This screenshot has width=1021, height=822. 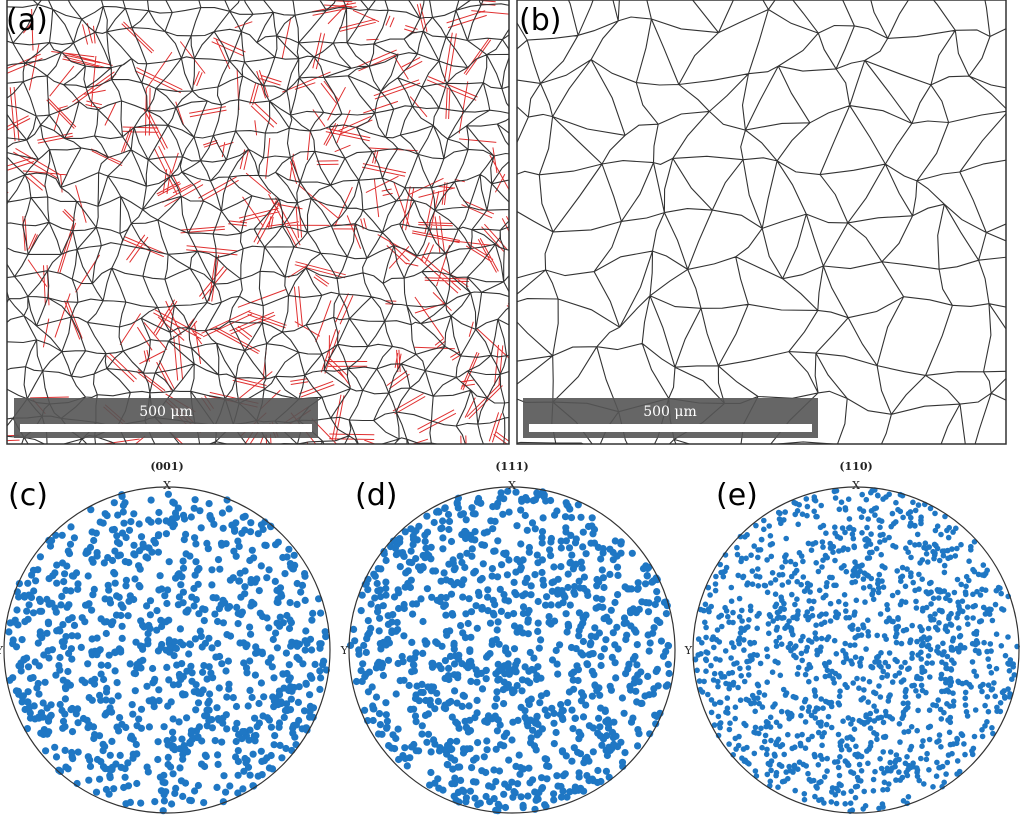 I want to click on pole-figure-title: (001), so click(x=166, y=466).